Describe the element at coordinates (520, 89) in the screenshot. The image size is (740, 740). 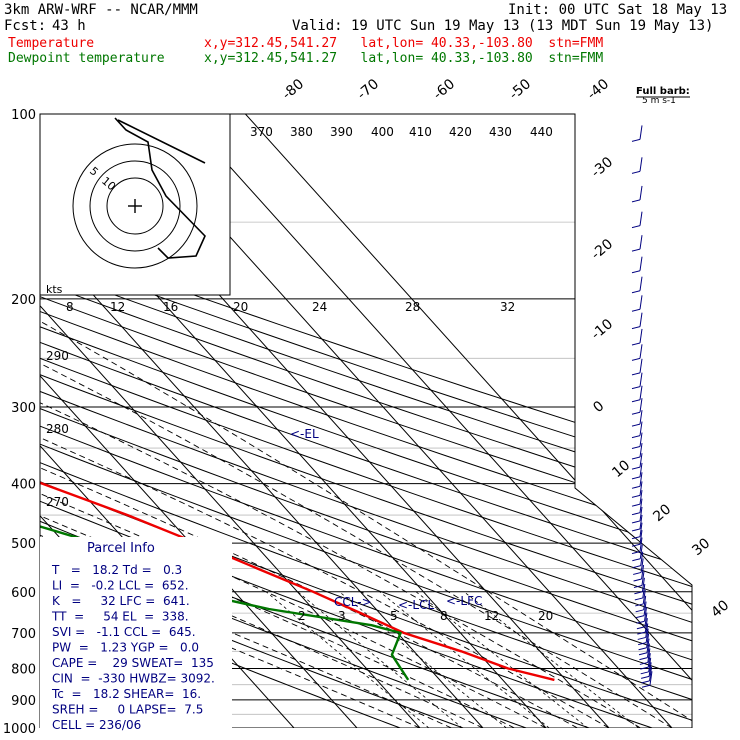
I see `isotherm-label: -50` at that location.